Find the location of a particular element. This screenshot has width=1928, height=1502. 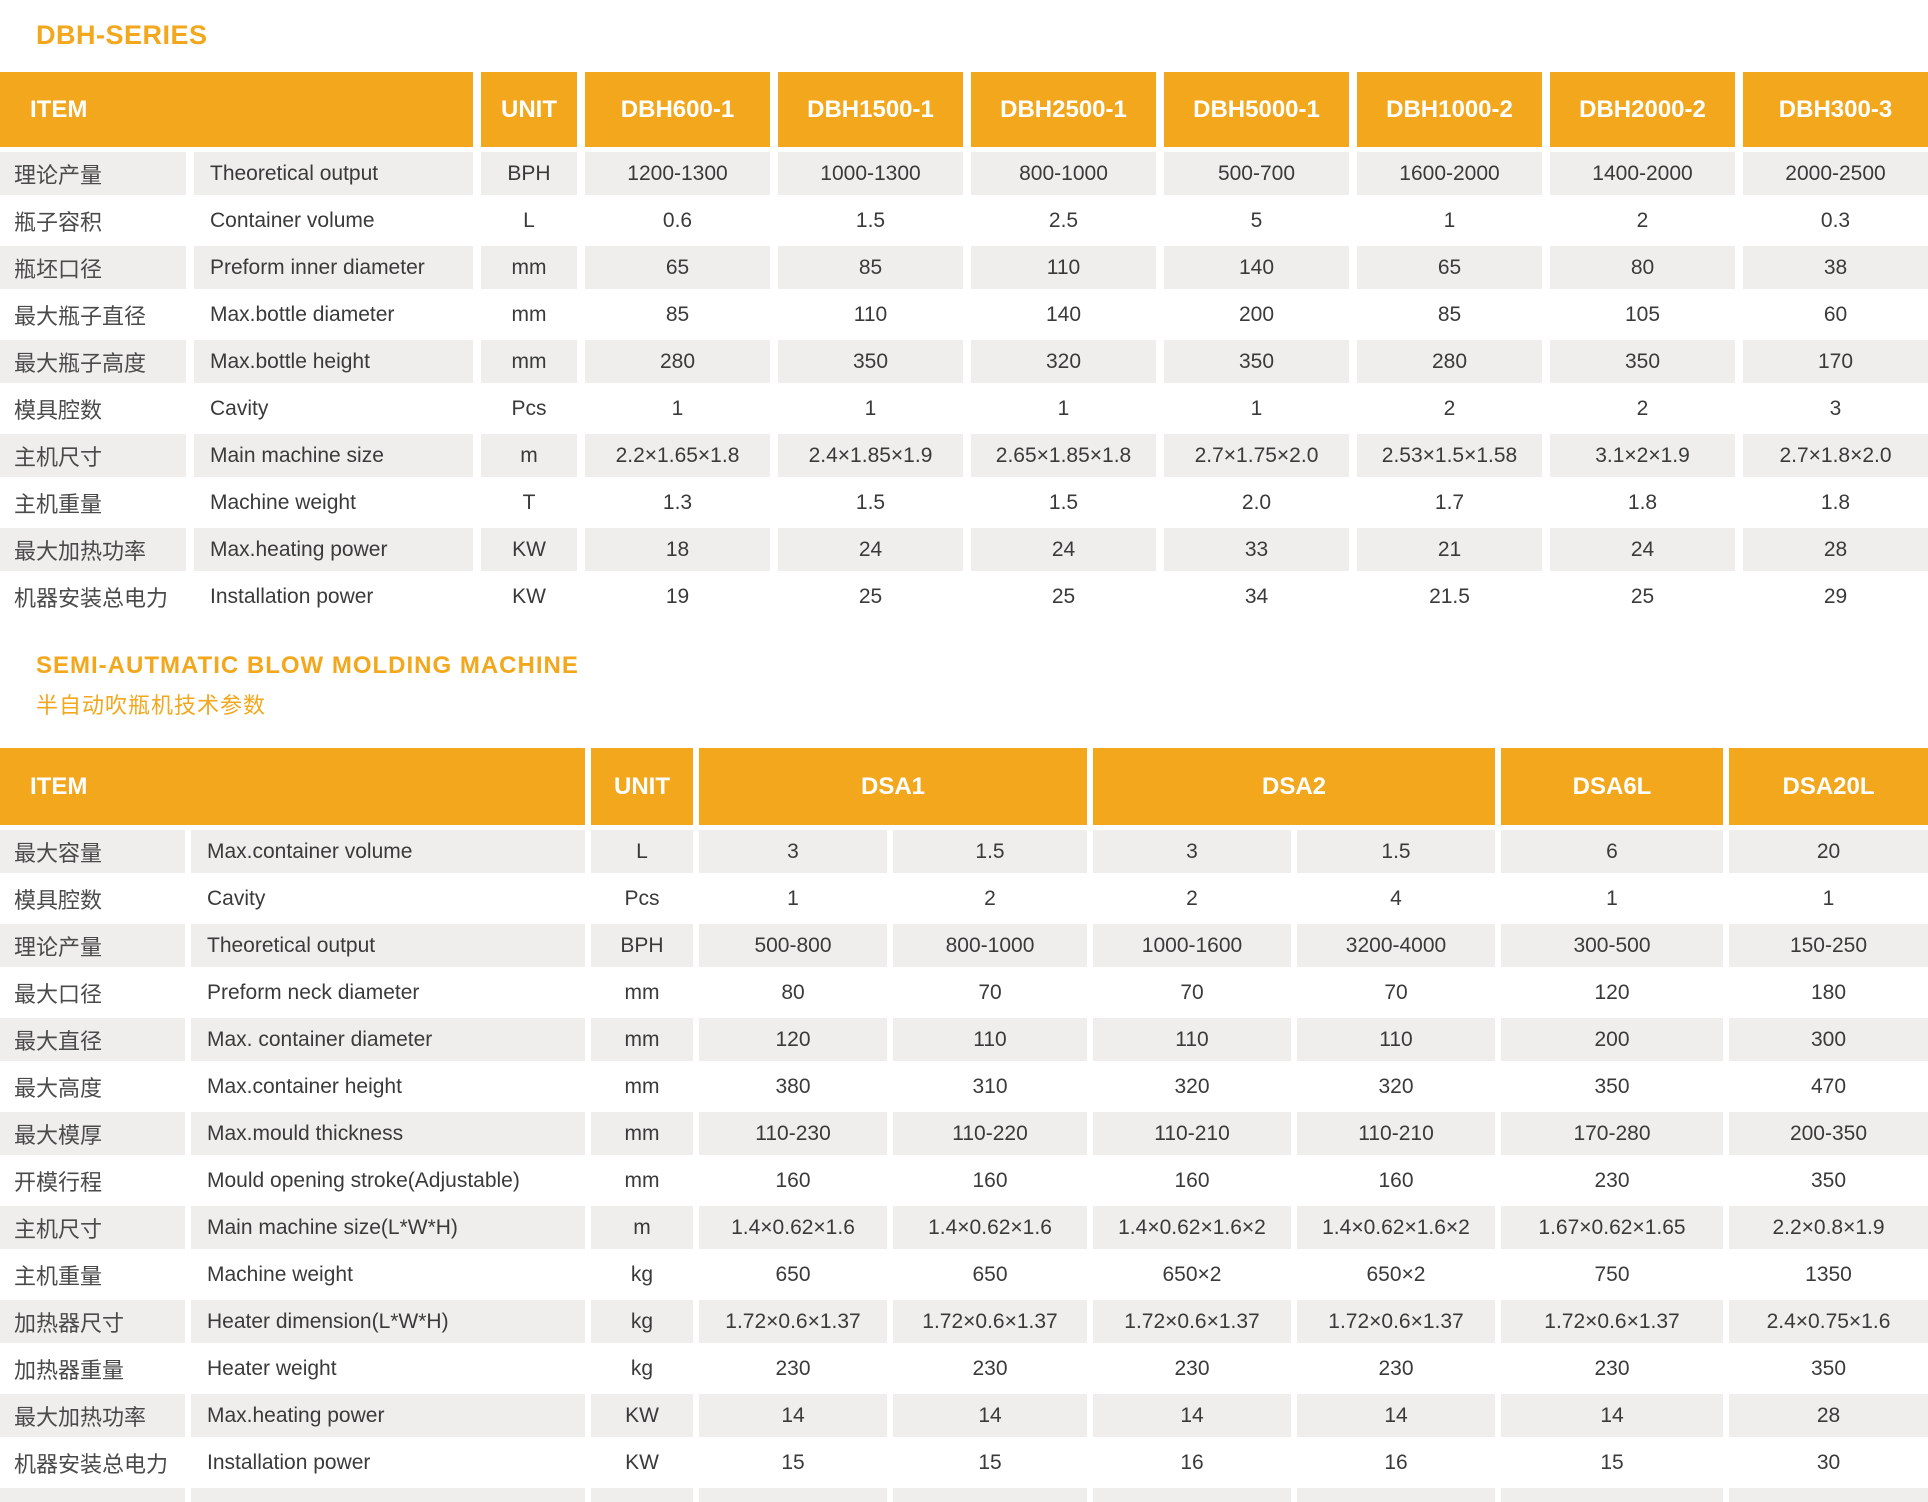

item-name-en: Theoretical output is located at coordinates (388, 945).